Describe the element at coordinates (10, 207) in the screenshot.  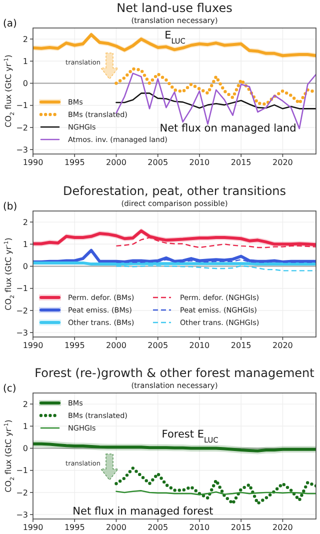
I see `text: (b)` at that location.